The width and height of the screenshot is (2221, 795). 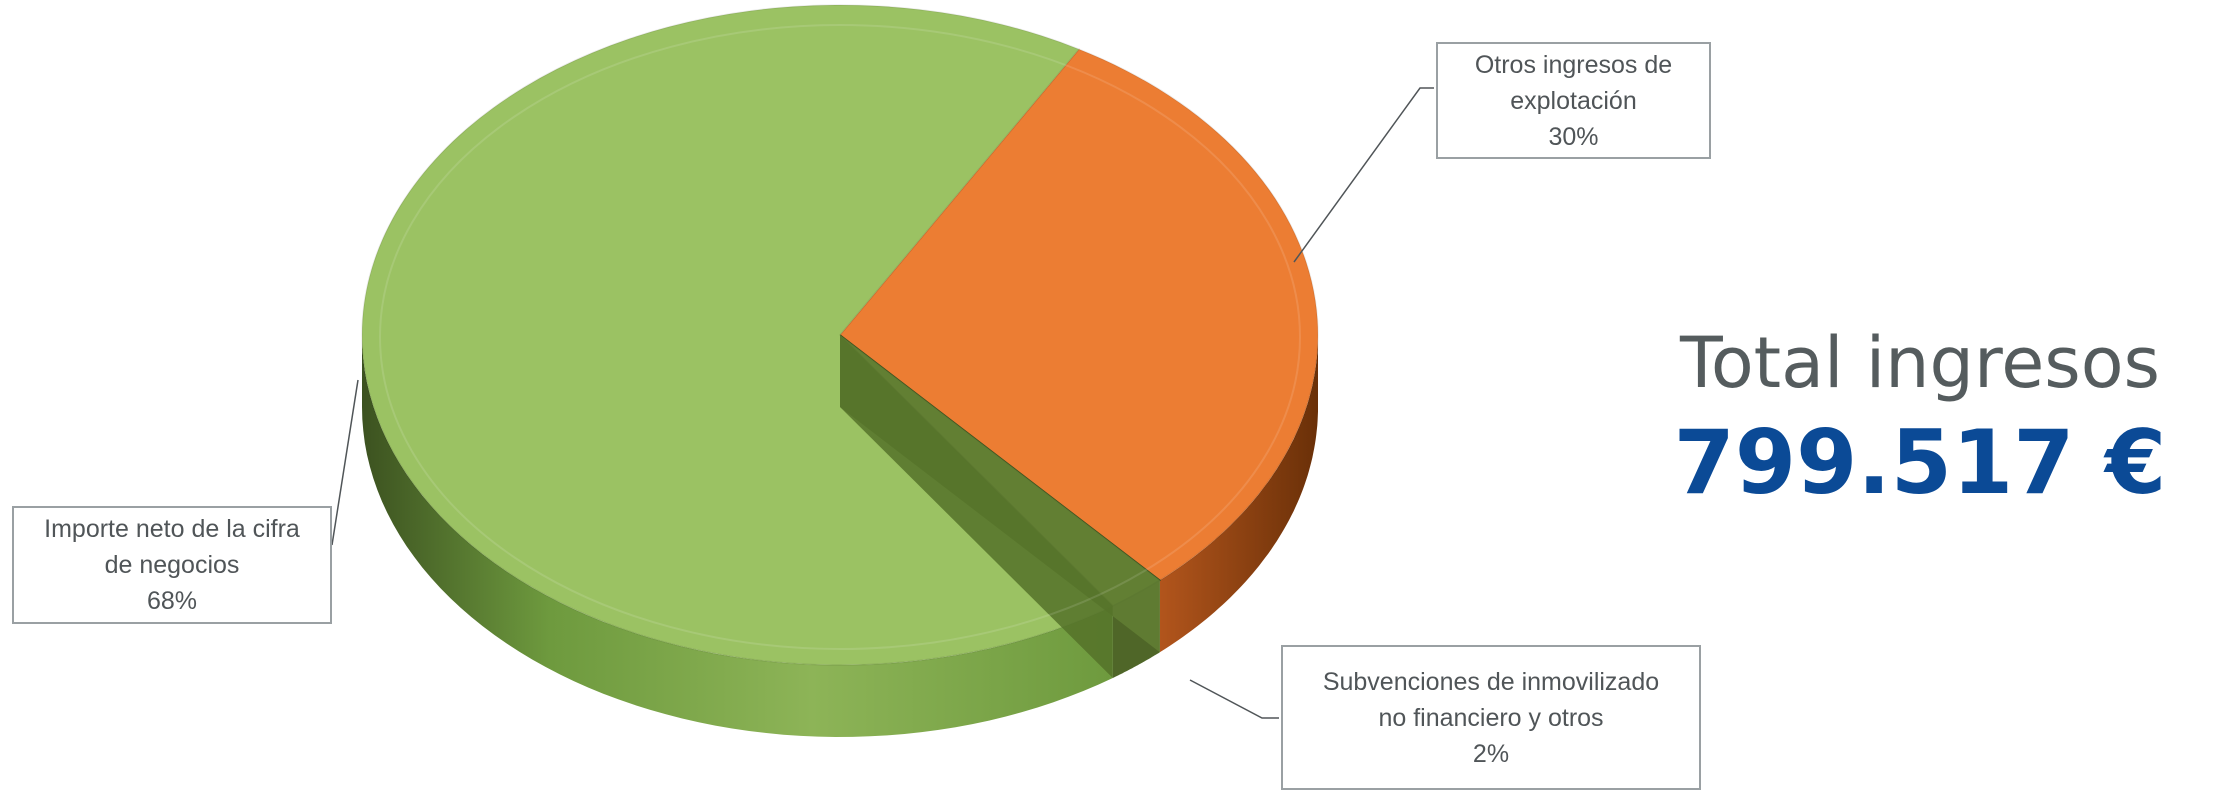 I want to click on data-label-subvenciones-line2: no financiero y otros, so click(x=1491, y=717).